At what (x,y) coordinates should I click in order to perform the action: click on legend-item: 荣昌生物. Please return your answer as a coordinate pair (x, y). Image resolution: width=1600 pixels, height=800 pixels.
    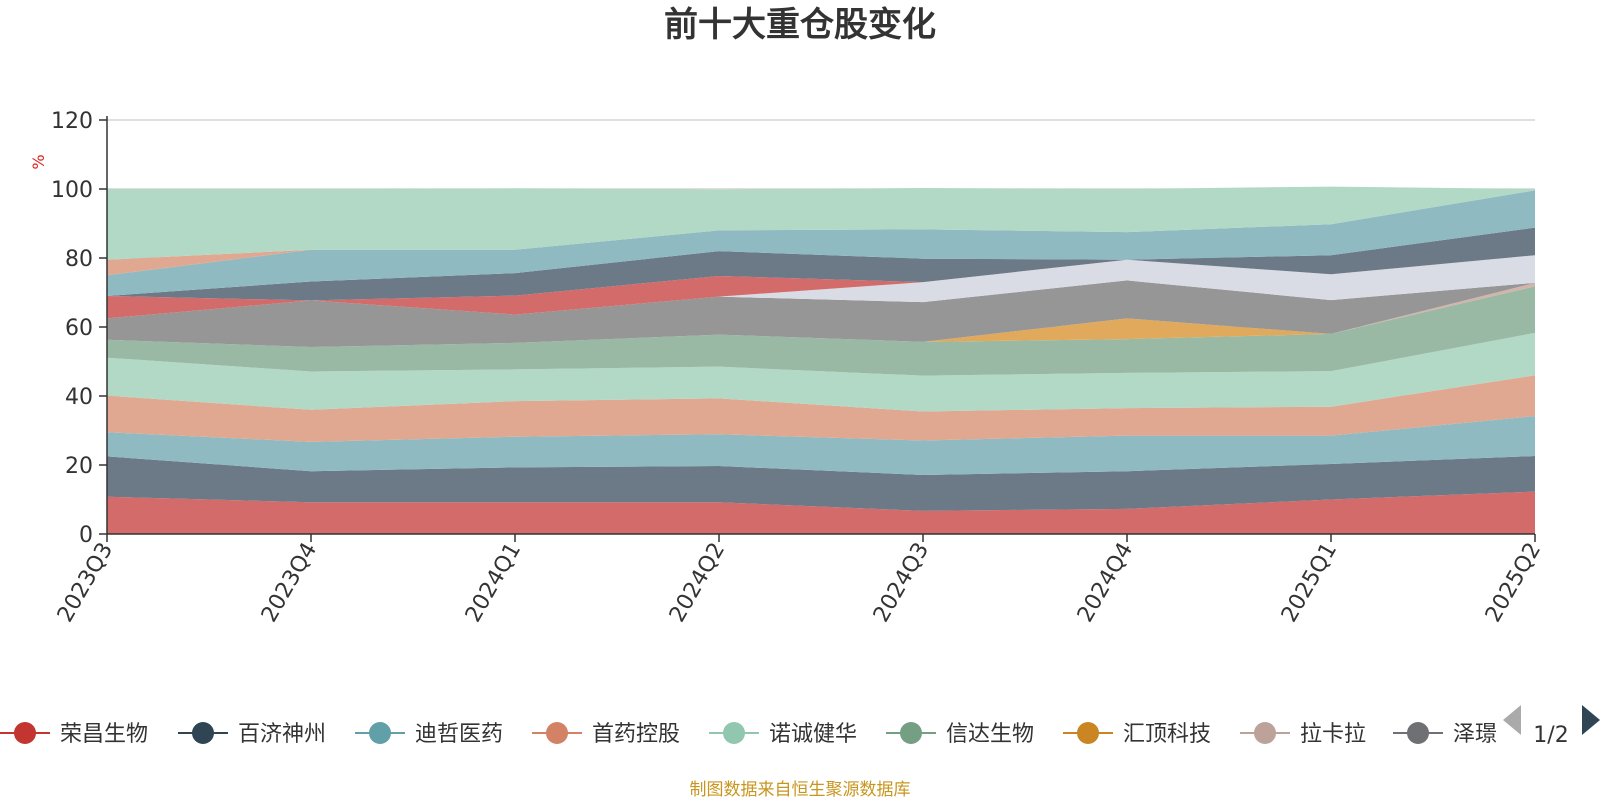
    Looking at the image, I should click on (74, 734).